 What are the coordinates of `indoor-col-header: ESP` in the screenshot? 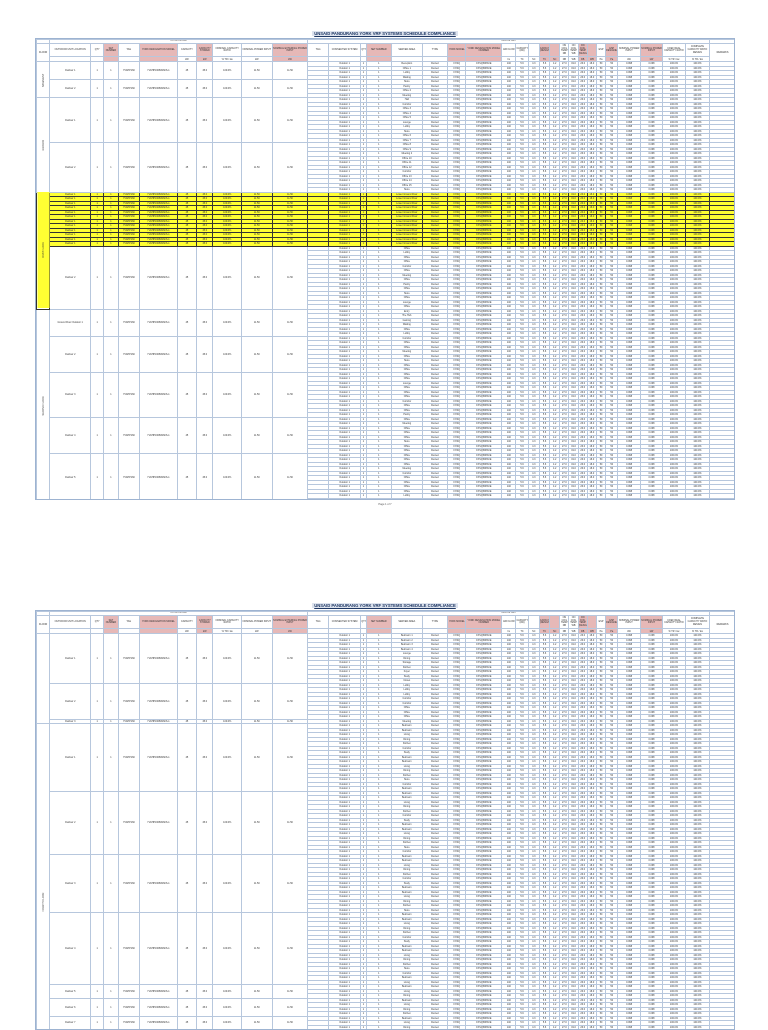 It's located at (600, 50).